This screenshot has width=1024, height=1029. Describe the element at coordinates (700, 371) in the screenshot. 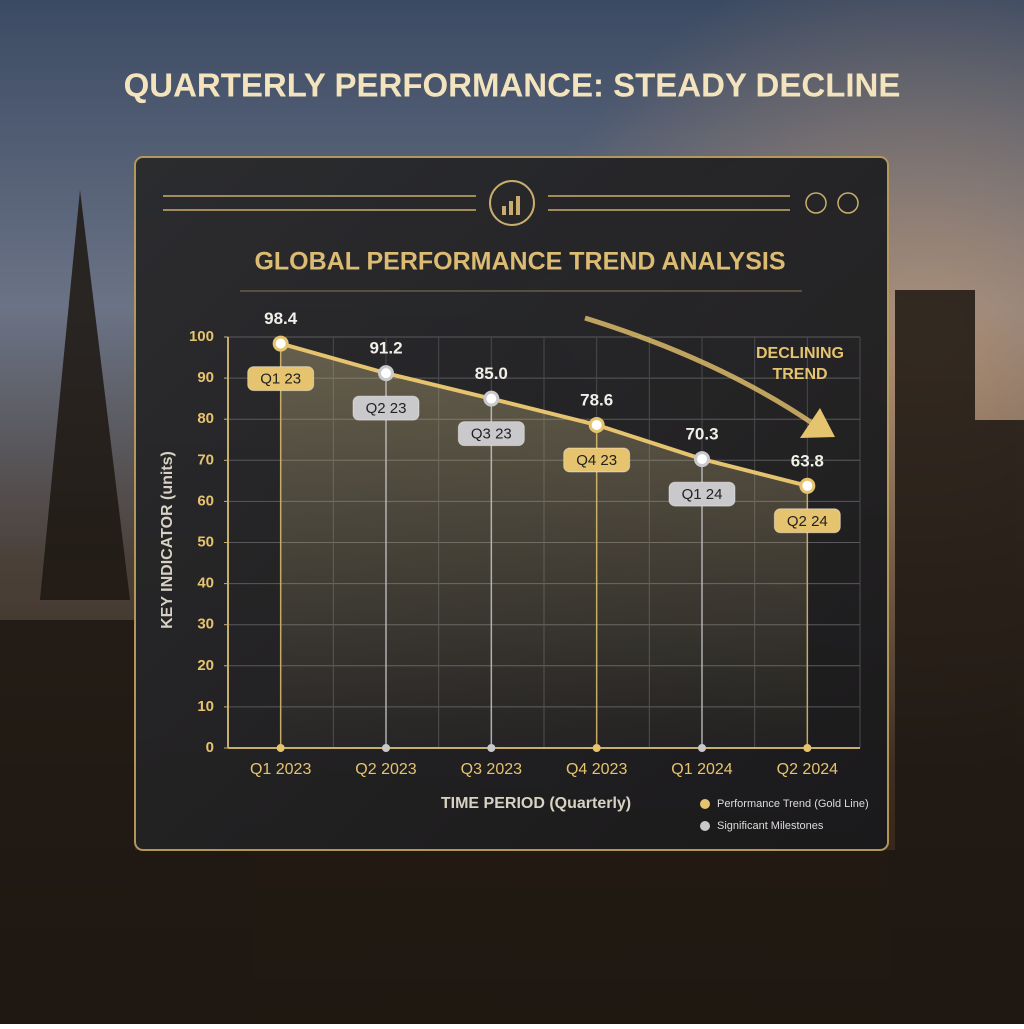

I see `annotation-arrow` at that location.